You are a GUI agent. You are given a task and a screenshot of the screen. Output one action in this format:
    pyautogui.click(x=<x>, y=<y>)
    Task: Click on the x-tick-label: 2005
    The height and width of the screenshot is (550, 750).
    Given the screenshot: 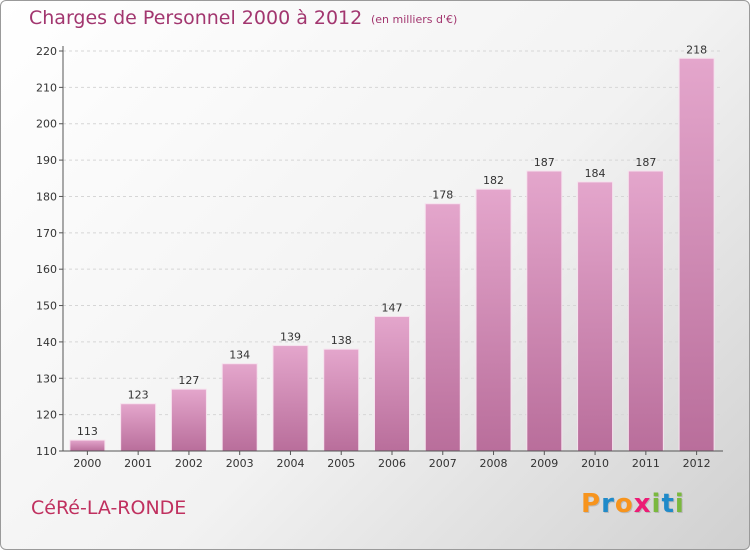 What is the action you would take?
    pyautogui.click(x=341, y=463)
    